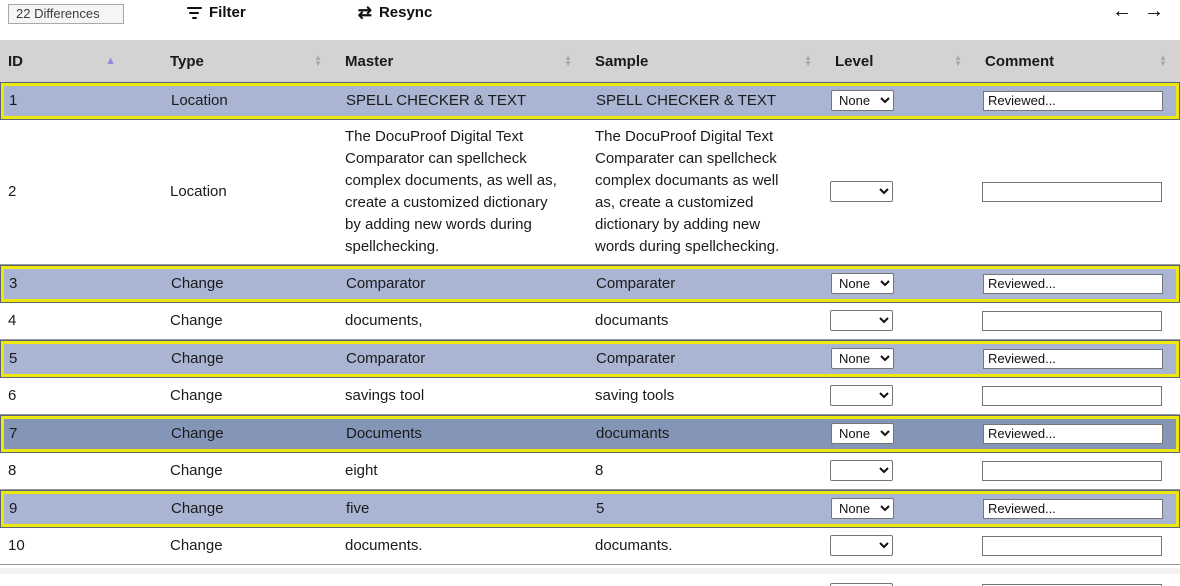 Image resolution: width=1180 pixels, height=586 pixels. Describe the element at coordinates (1122, 11) in the screenshot. I see `previous-difference-button: ←` at that location.